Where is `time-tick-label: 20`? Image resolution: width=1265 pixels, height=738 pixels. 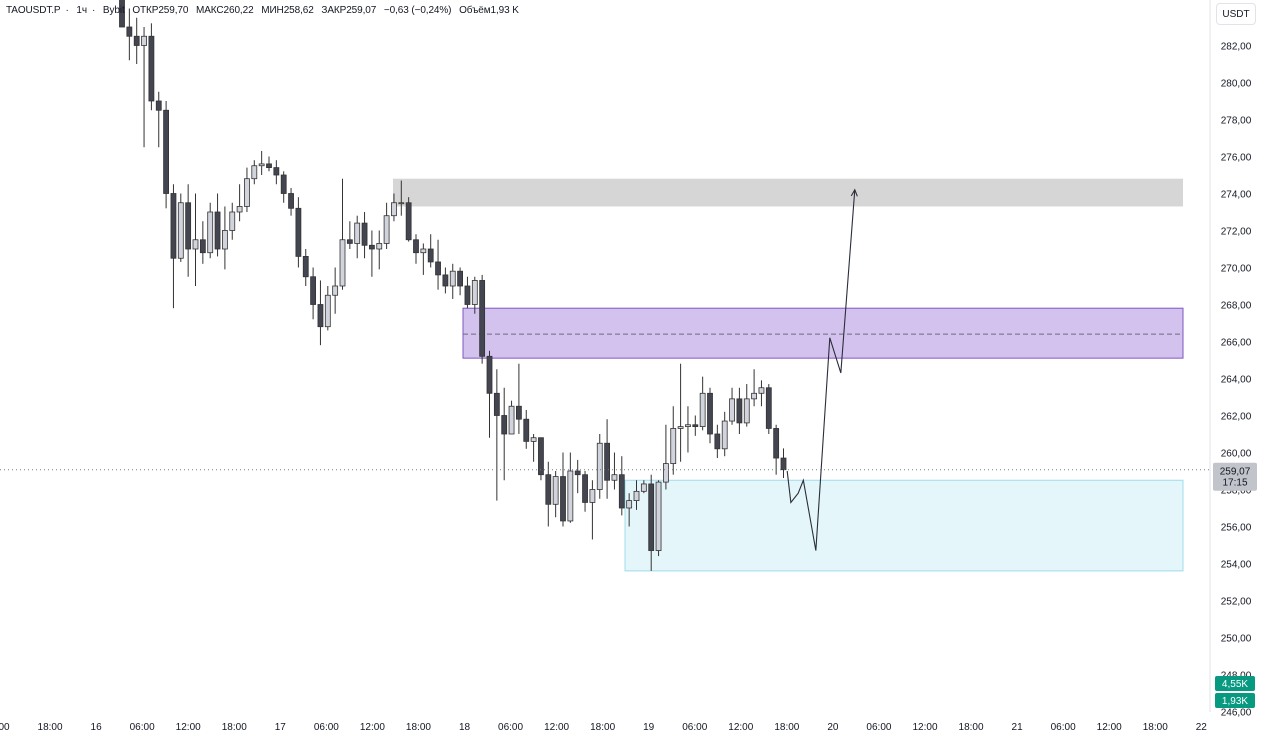
time-tick-label: 20 is located at coordinates (833, 727).